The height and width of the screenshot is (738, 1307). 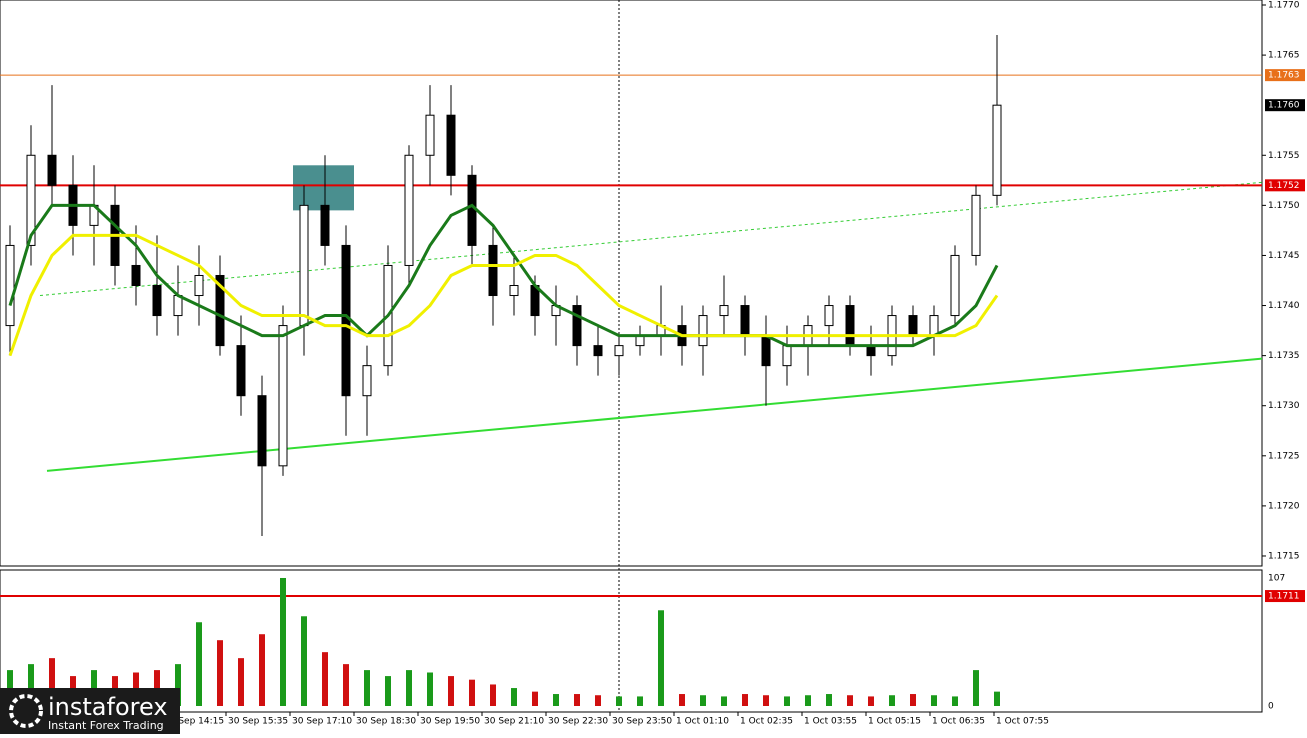 What do you see at coordinates (258, 722) in the screenshot?
I see `x-tick-label: 30 Sep 15:35` at bounding box center [258, 722].